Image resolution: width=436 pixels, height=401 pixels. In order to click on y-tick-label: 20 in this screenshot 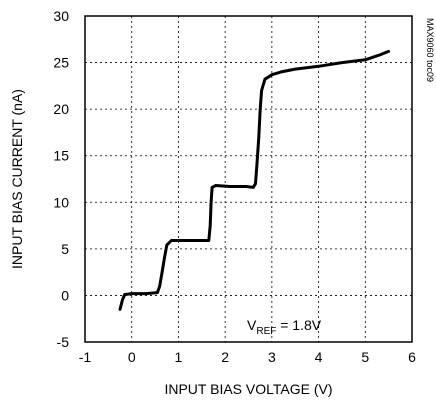, I will do `click(61, 109)`.